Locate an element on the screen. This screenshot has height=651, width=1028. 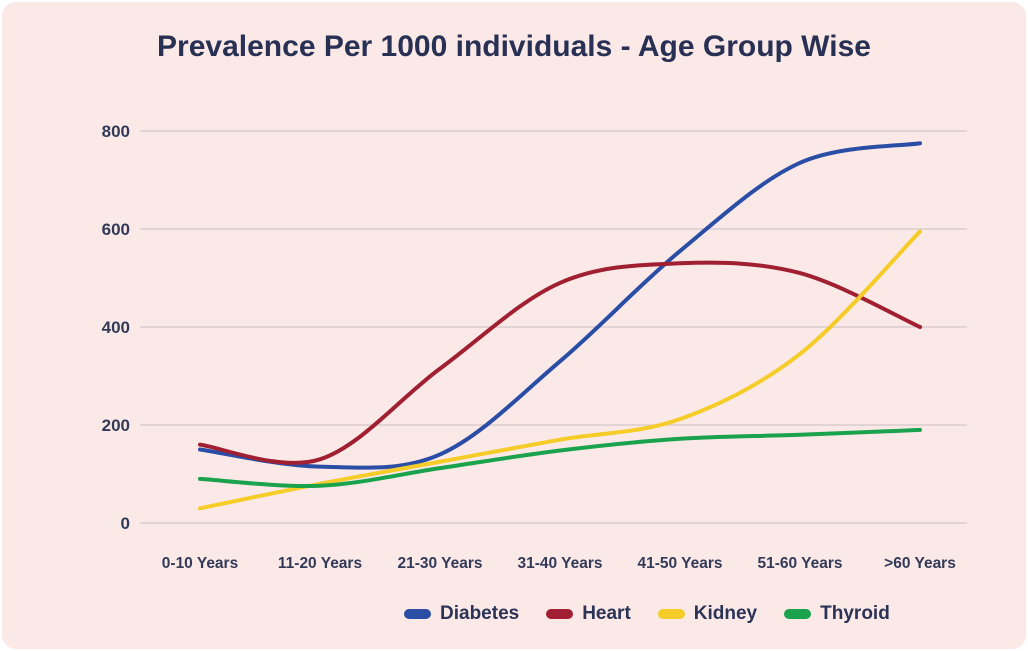
legend-swatch-heart-icon is located at coordinates (560, 614).